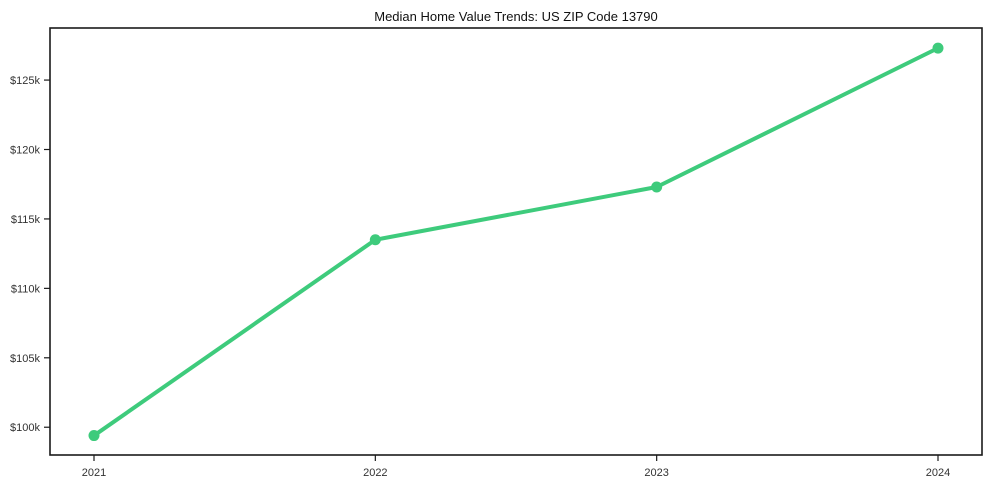 The image size is (990, 490). I want to click on y-tick-label: $120k, so click(25, 151).